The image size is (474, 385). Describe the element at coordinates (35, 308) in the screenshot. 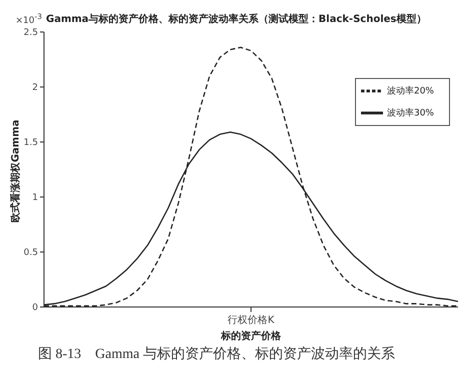

I see `y-tick-label: 0` at that location.